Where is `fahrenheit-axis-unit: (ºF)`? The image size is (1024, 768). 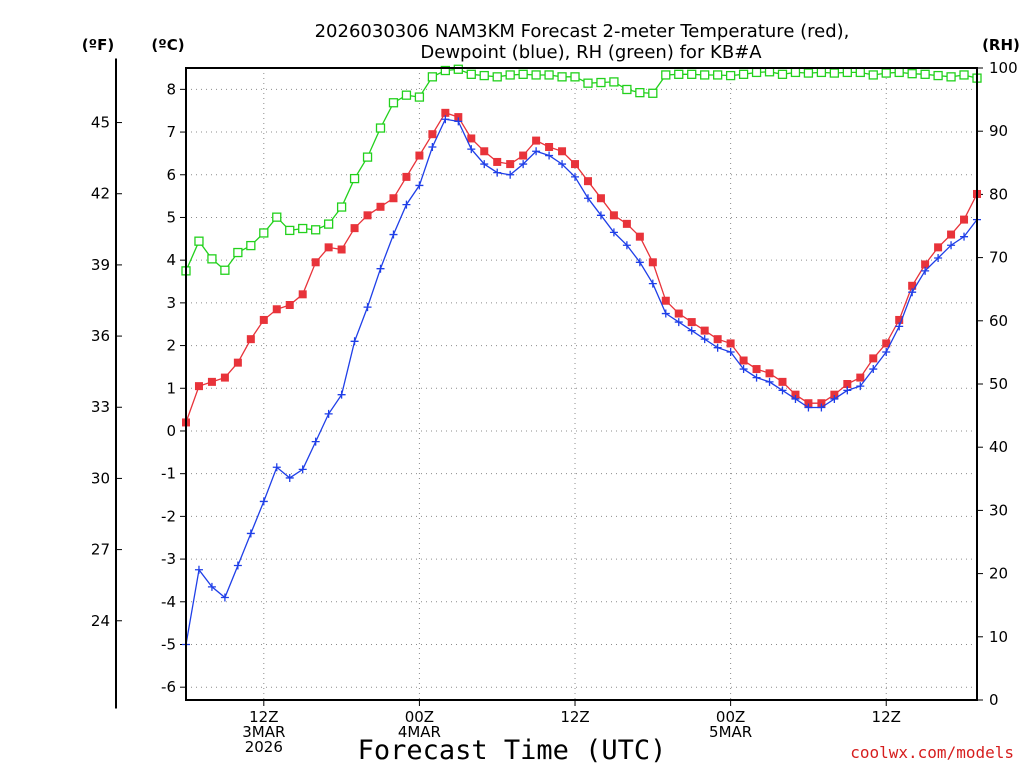
fahrenheit-axis-unit: (ºF) is located at coordinates (98, 45).